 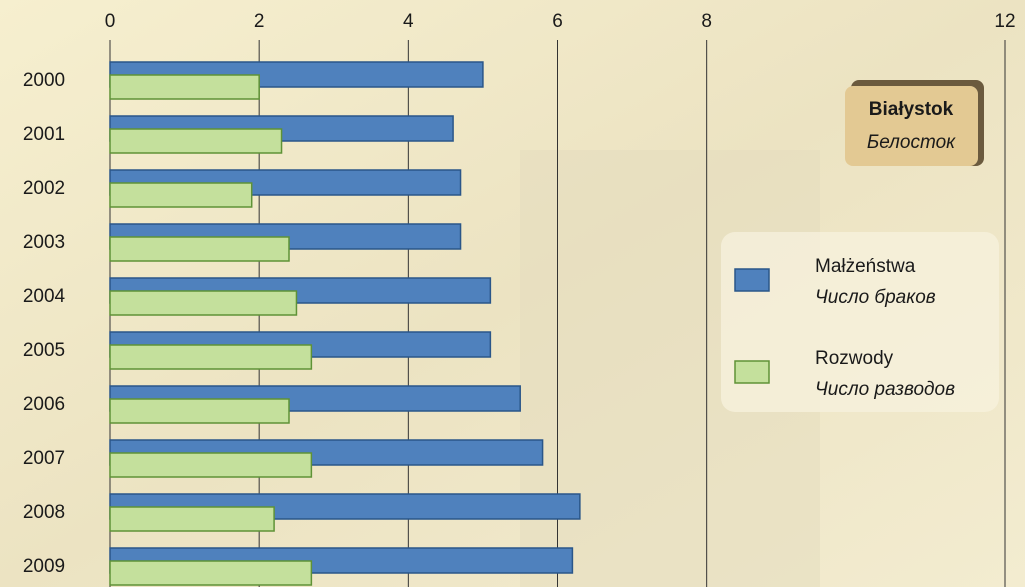 What do you see at coordinates (44, 404) in the screenshot?
I see `y-tick-label: 2006` at bounding box center [44, 404].